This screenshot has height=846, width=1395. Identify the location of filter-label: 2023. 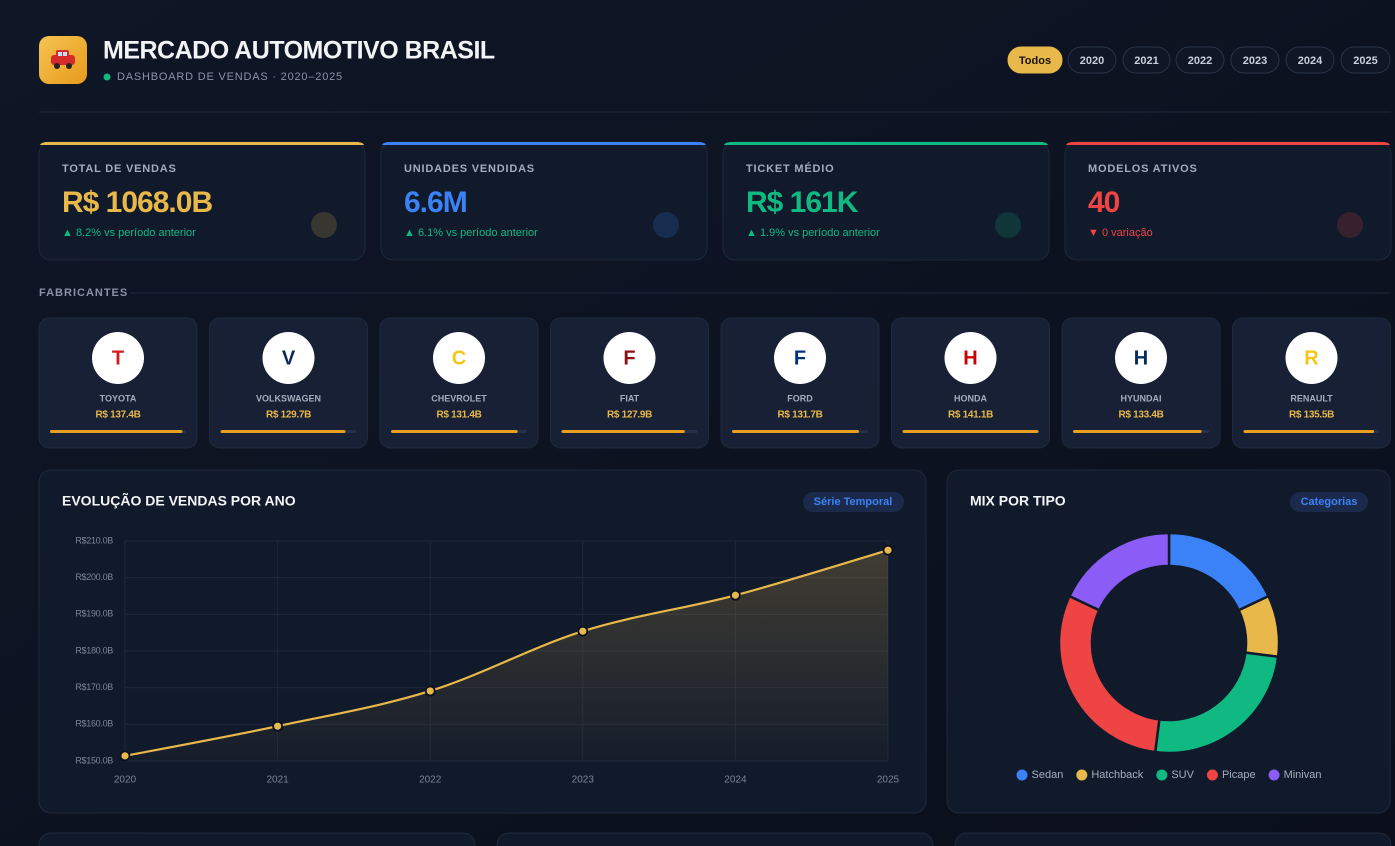
(1255, 61).